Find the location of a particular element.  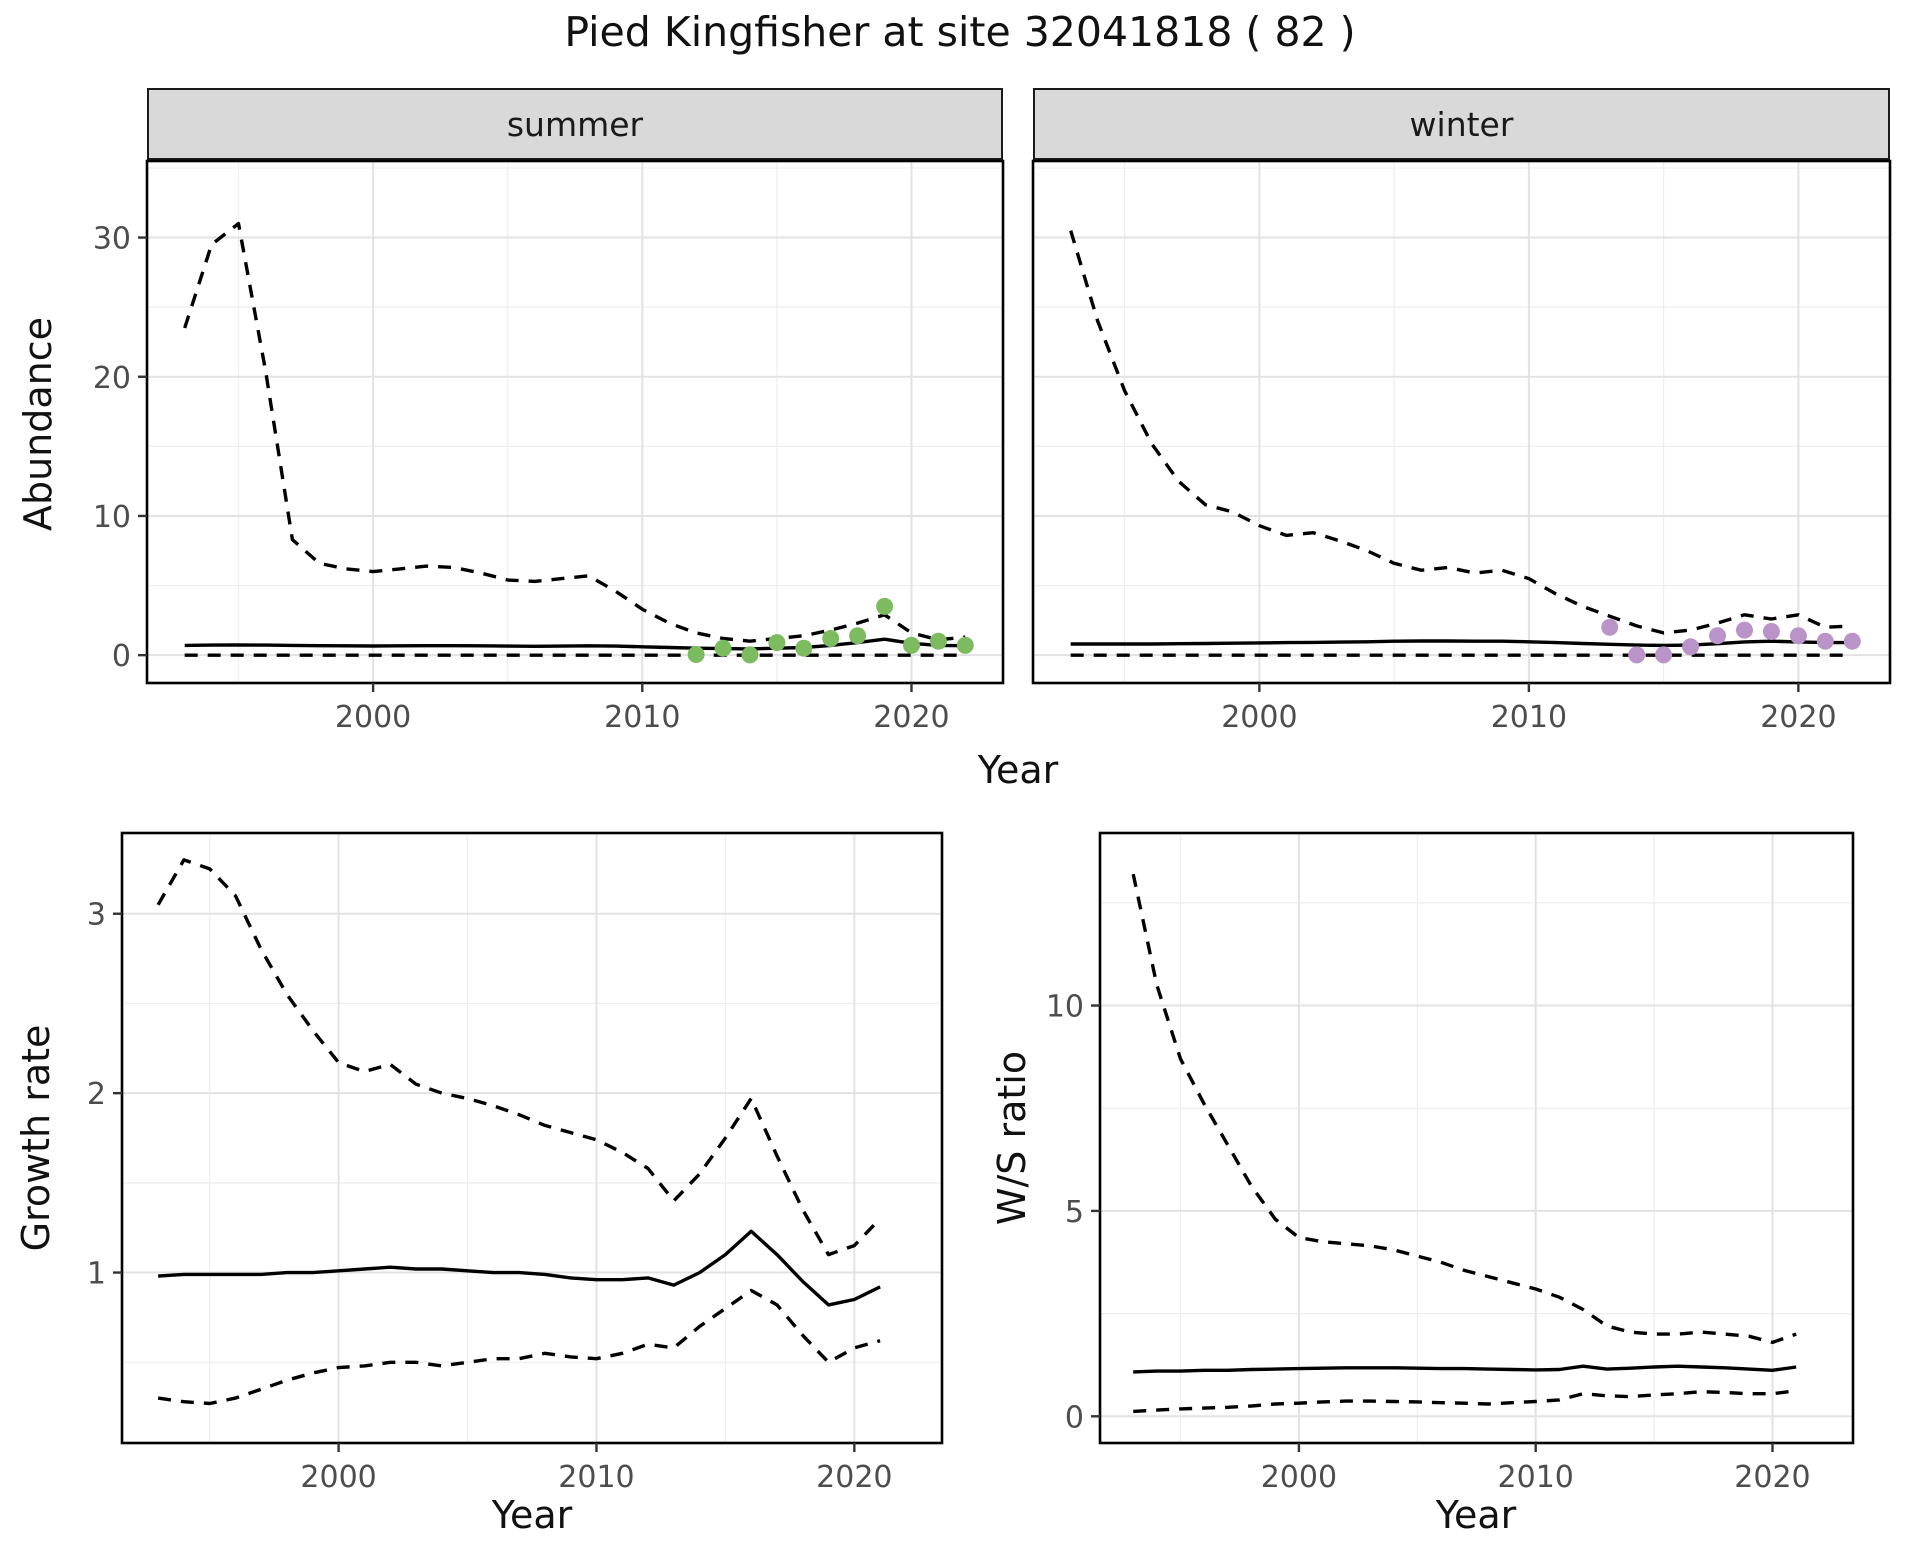

abundance-axis-title: Abundance is located at coordinates (38, 424).